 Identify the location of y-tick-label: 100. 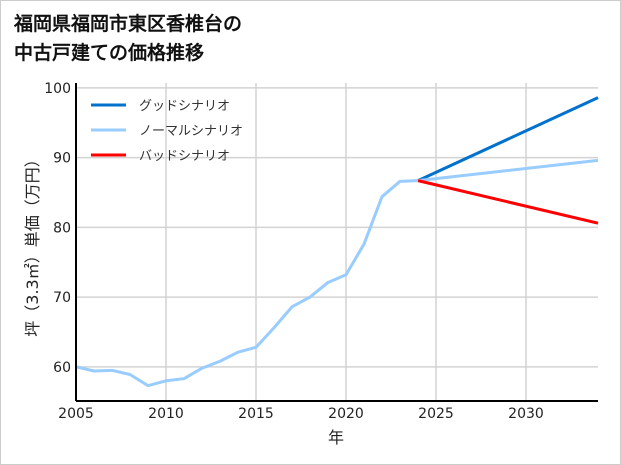
(57, 89).